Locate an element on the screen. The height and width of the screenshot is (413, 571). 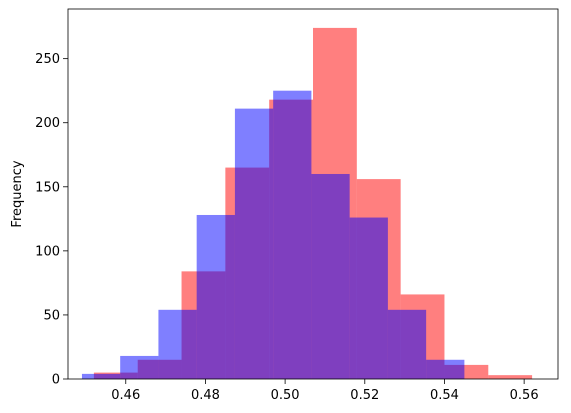
y-axis-label: Frequency is located at coordinates (17, 193).